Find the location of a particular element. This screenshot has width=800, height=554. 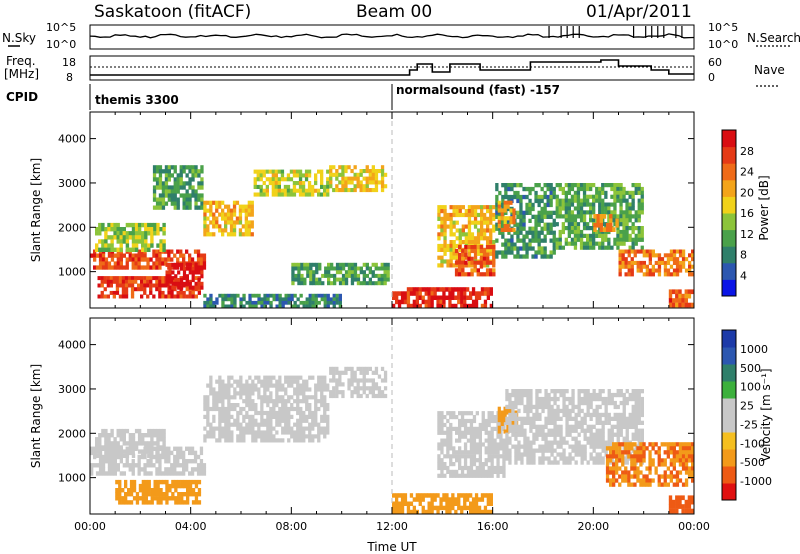

power-ylabel: Slant Range [km] is located at coordinates (36, 210).